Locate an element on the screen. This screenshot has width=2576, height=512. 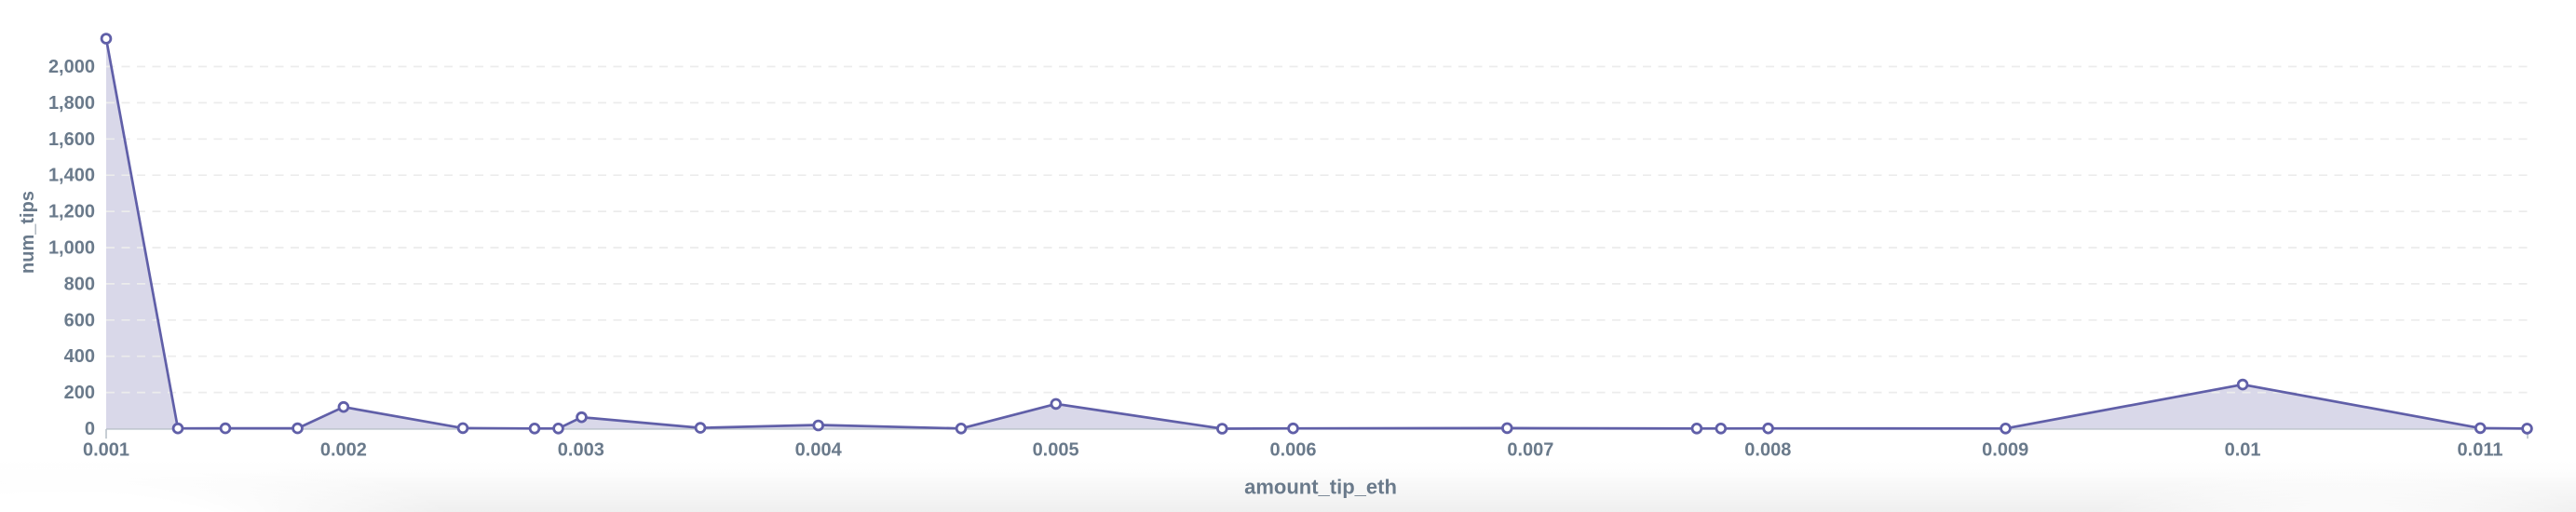
svg-text: amount_tip_eth is located at coordinates (1320, 487).